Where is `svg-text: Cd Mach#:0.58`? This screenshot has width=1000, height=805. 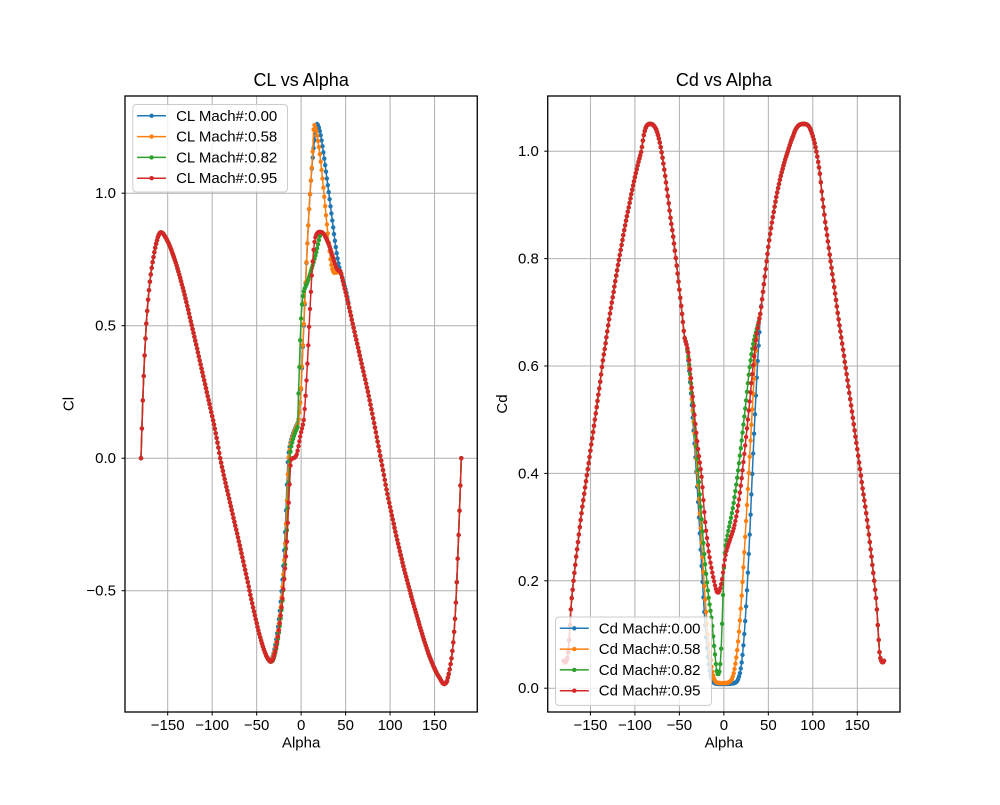 svg-text: Cd Mach#:0.58 is located at coordinates (650, 649).